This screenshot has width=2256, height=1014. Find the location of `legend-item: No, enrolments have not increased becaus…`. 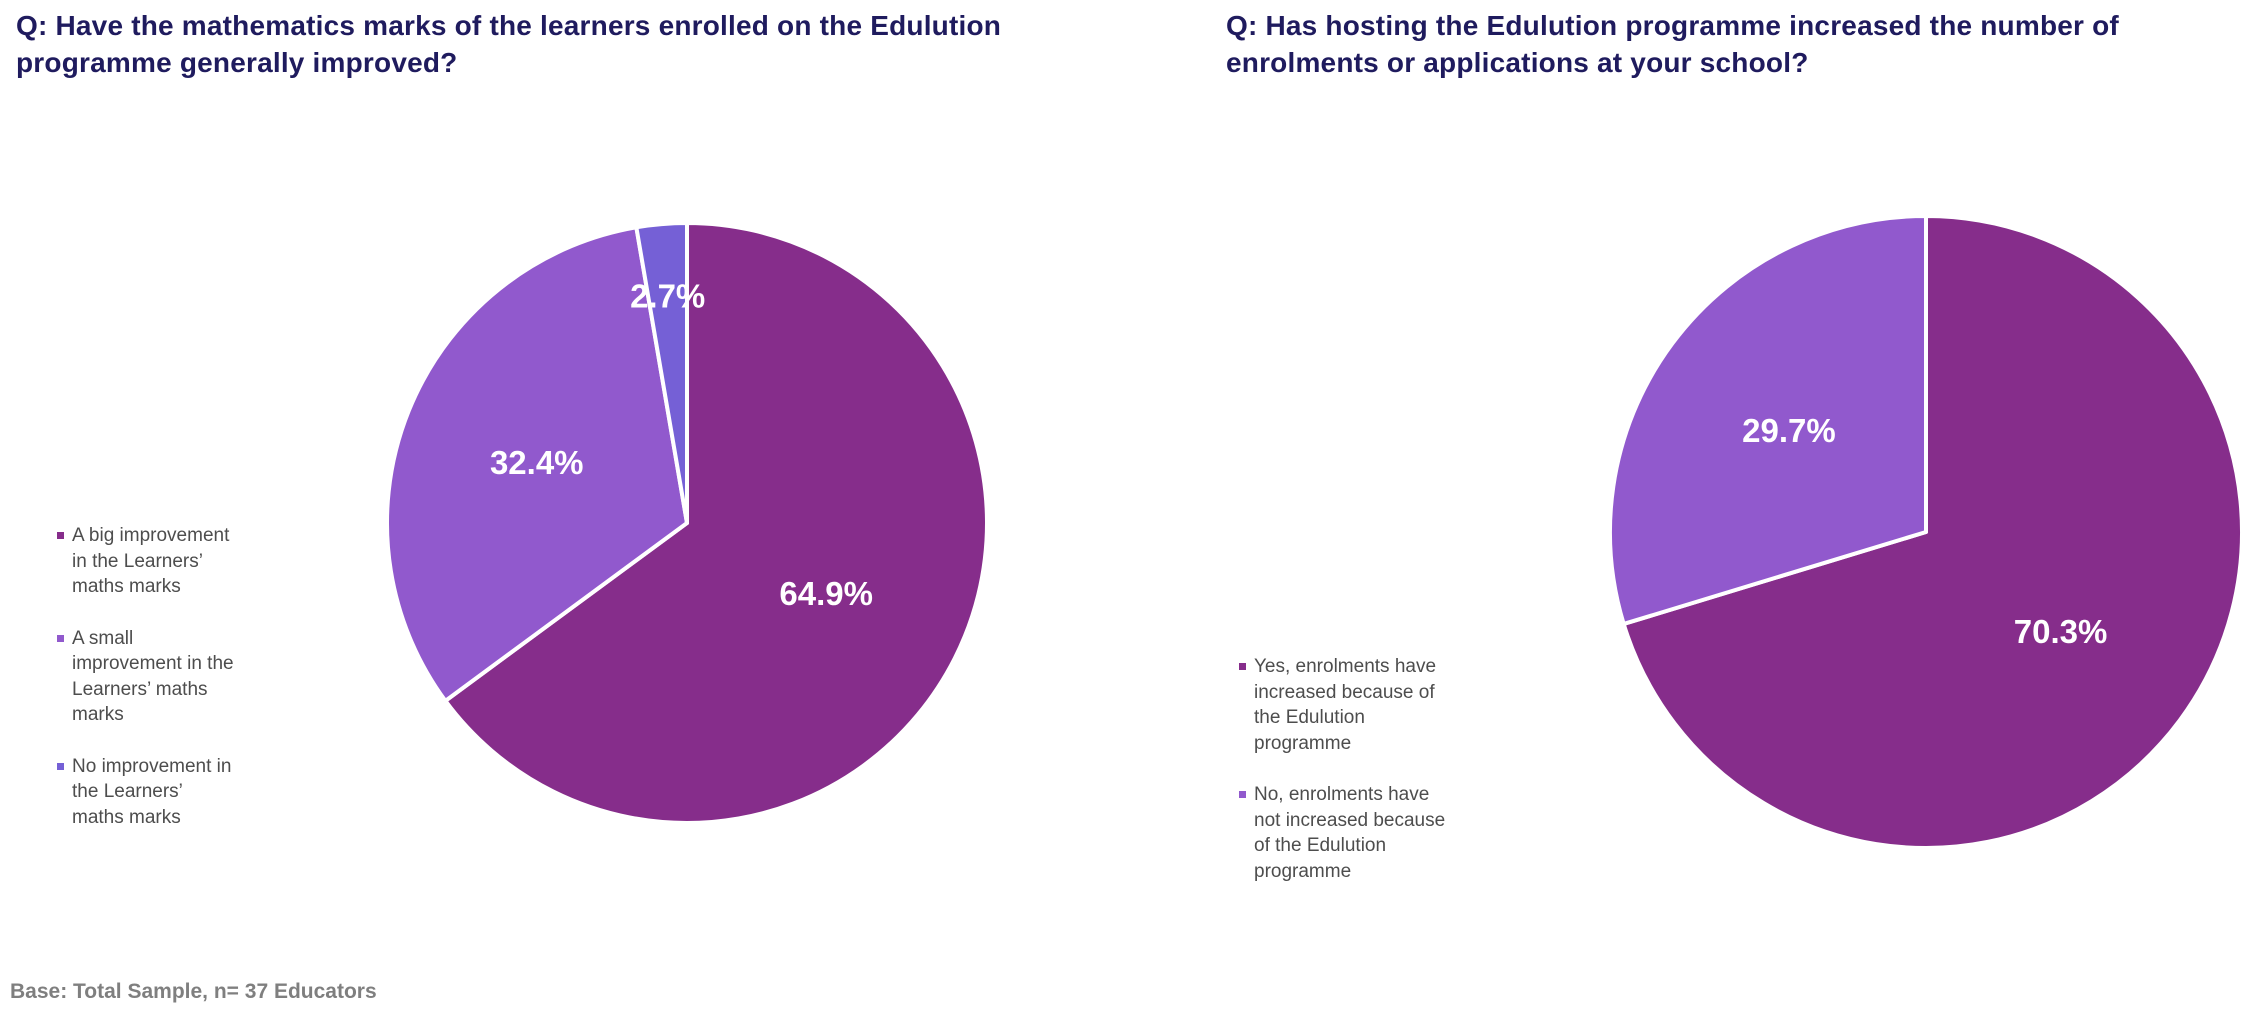

legend-item: No, enrolments have not increased becaus… is located at coordinates (1354, 833).